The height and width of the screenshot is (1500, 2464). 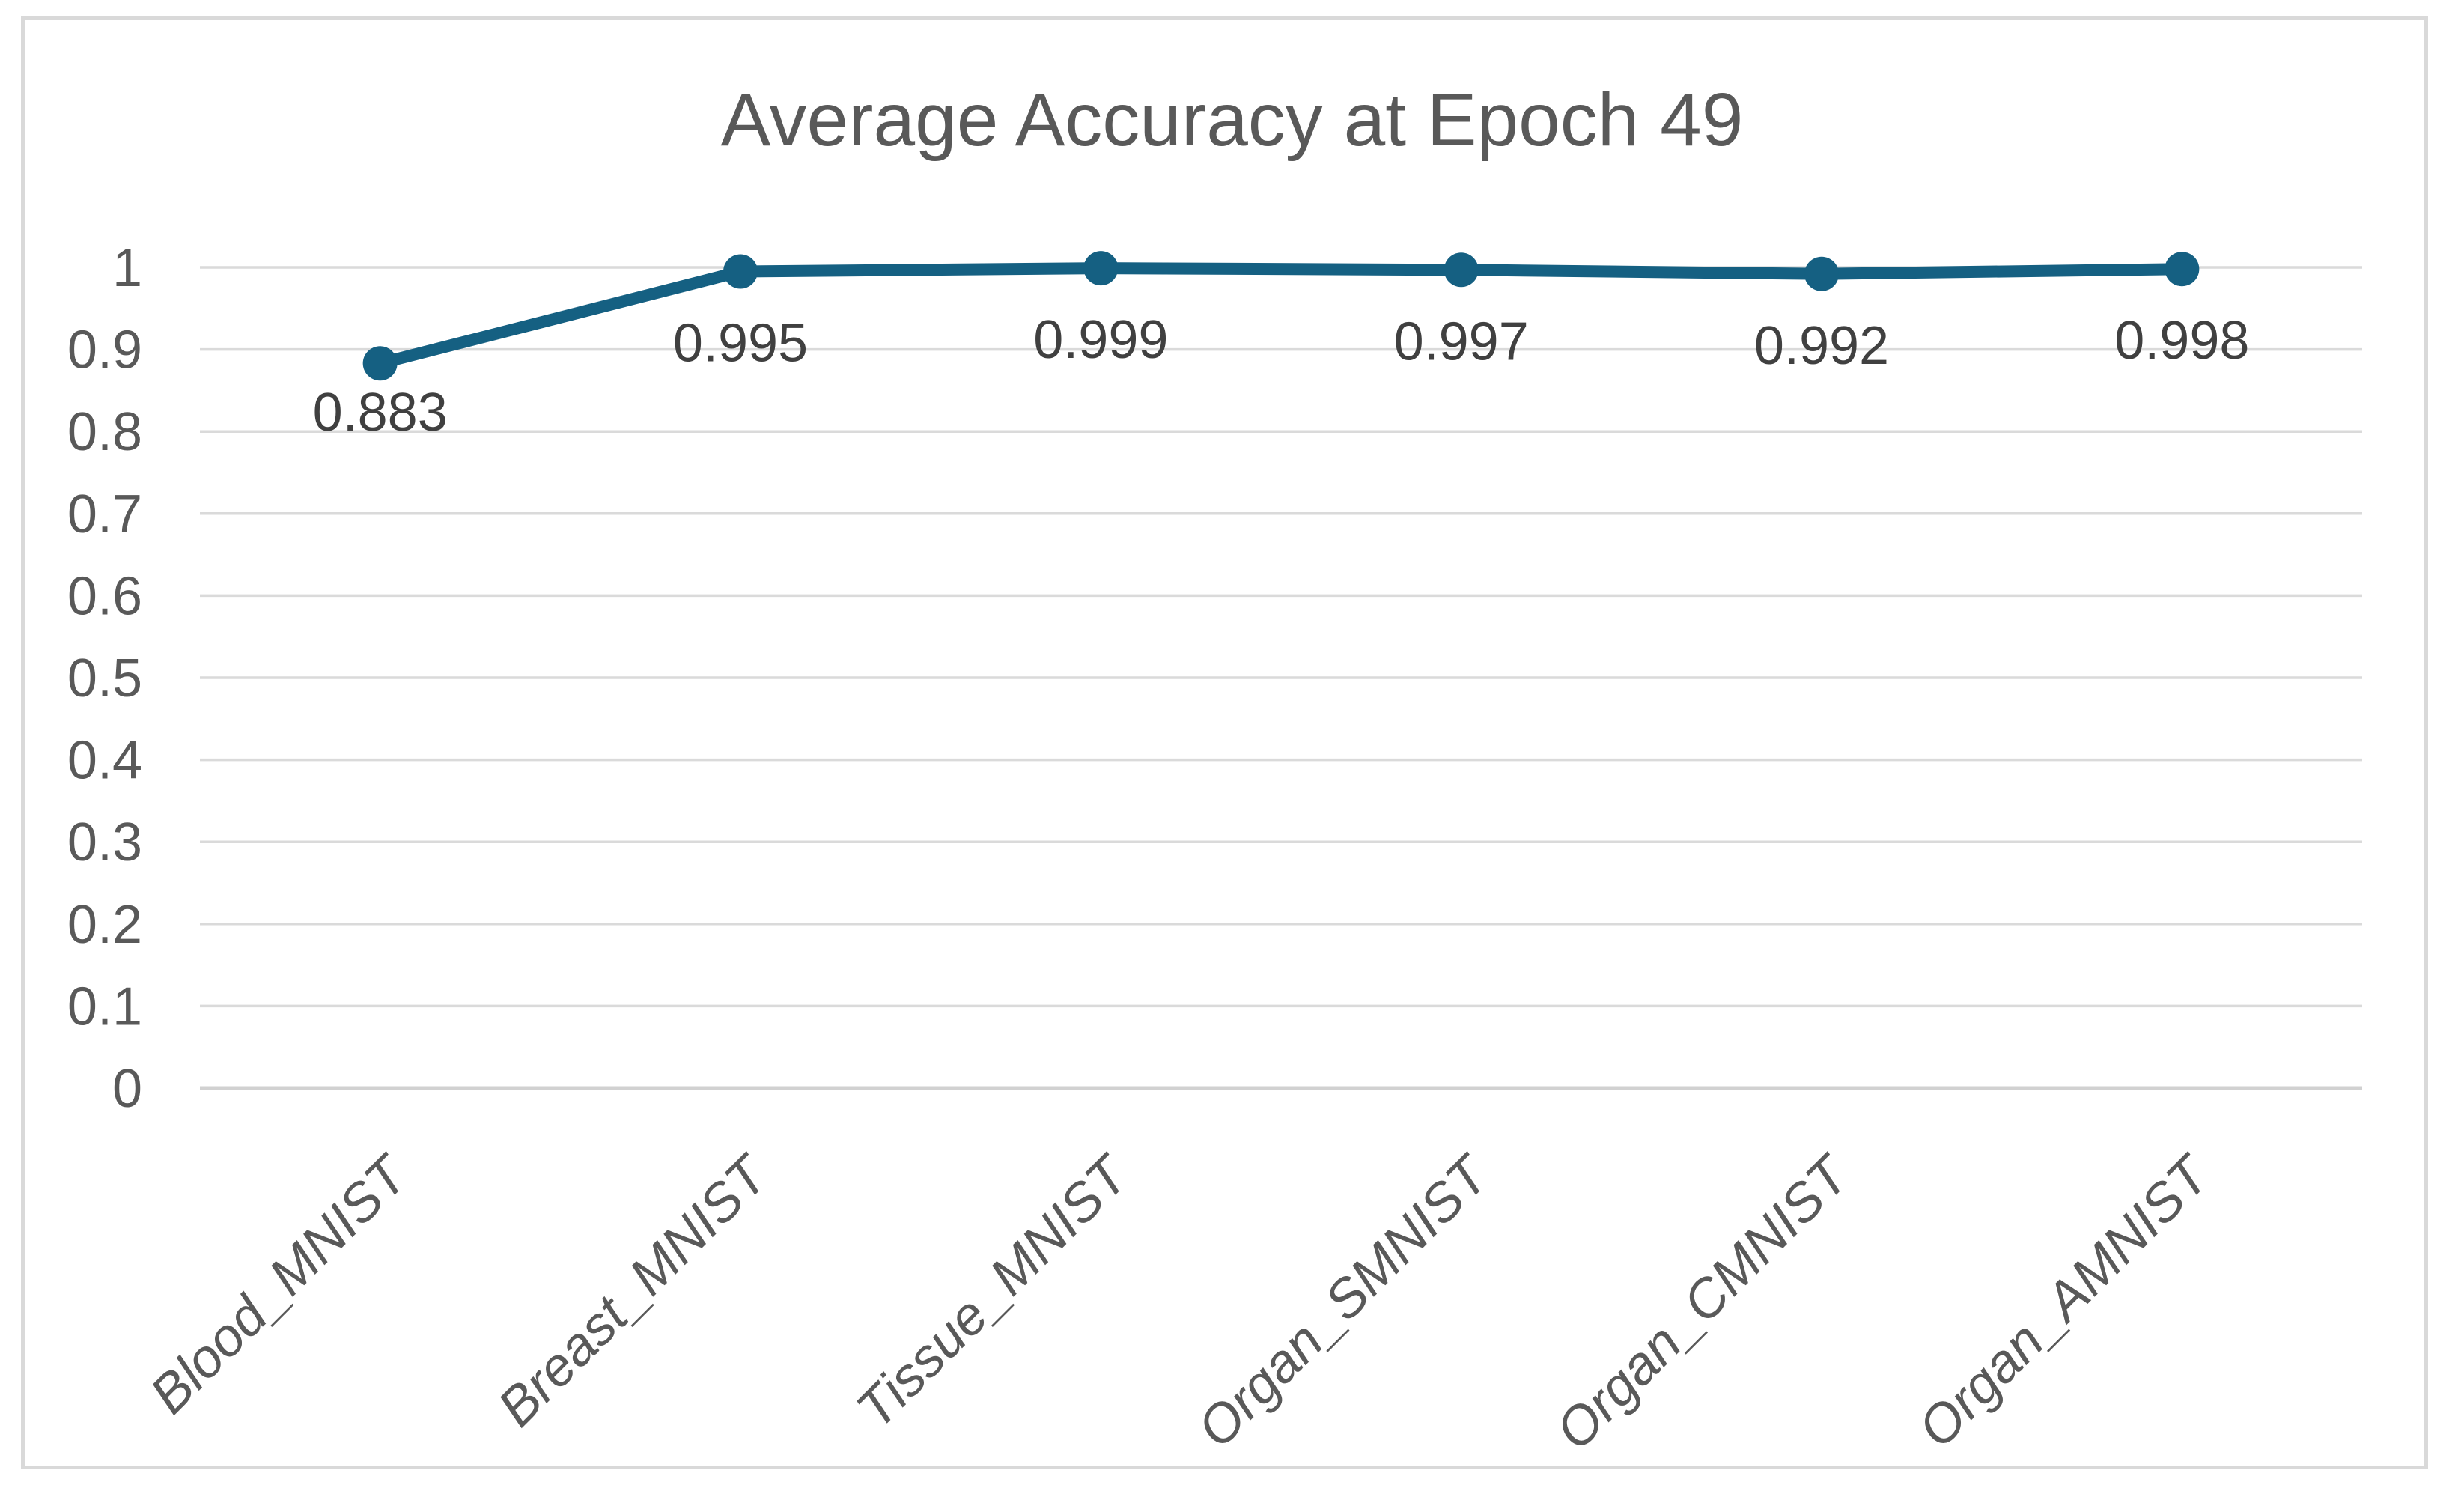 What do you see at coordinates (104, 596) in the screenshot?
I see `y-tick-label: 0.6` at bounding box center [104, 596].